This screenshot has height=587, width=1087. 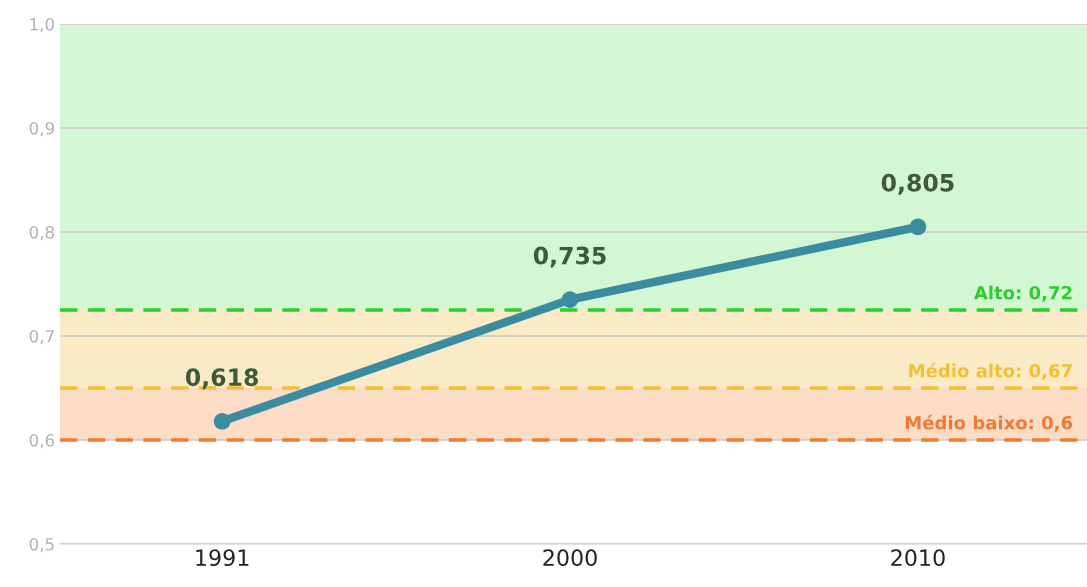 What do you see at coordinates (222, 558) in the screenshot?
I see `x-tick-label: 1991` at bounding box center [222, 558].